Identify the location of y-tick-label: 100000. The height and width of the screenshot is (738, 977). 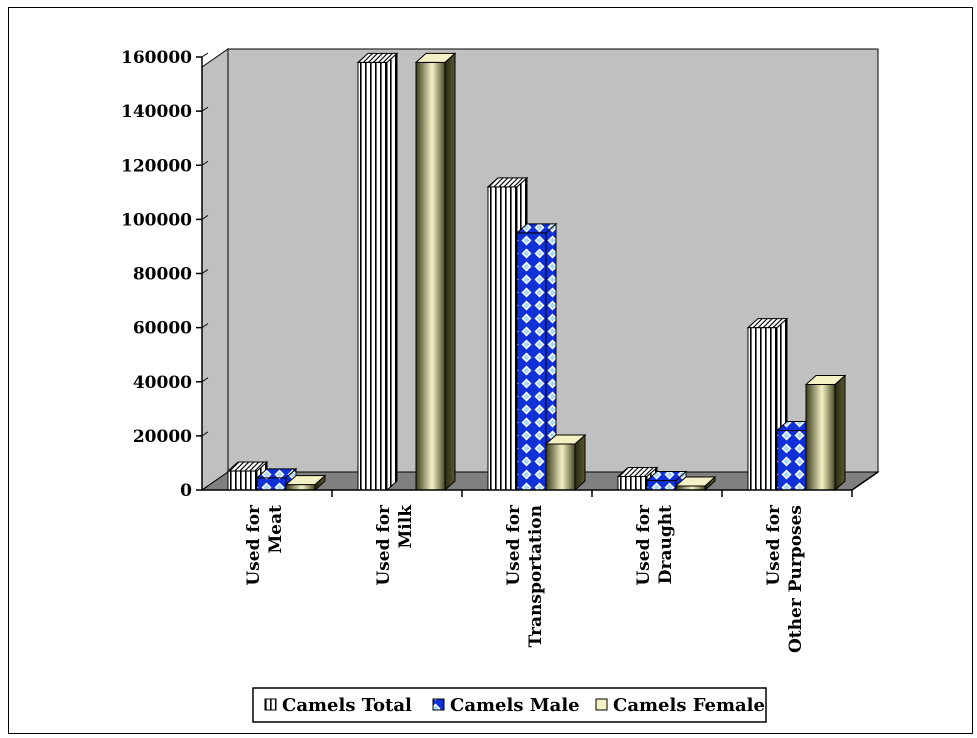
(156, 220).